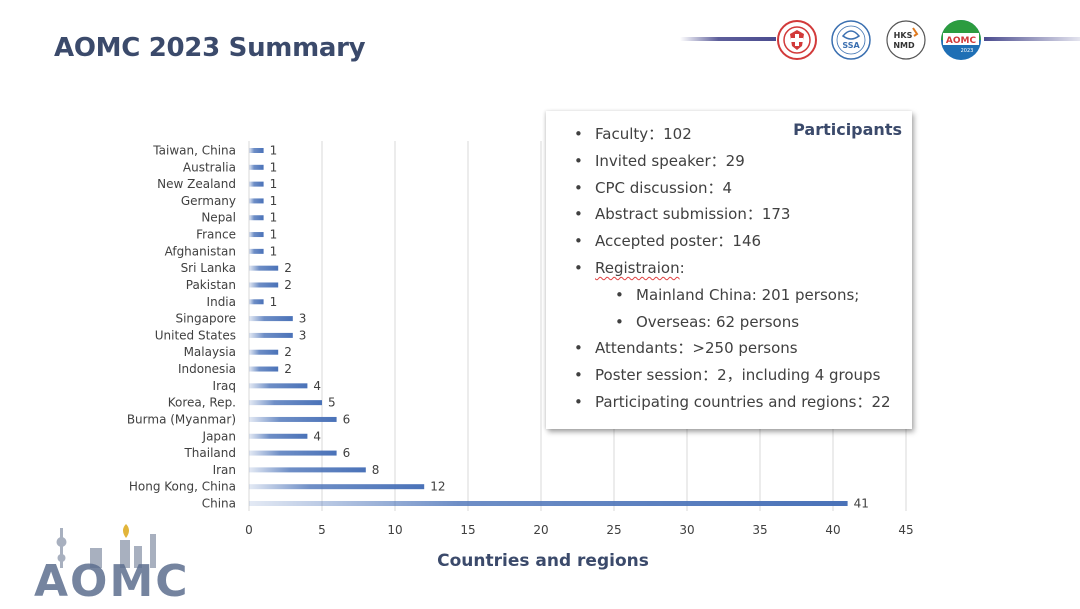  I want to click on x-tick-label: 35, so click(759, 530).